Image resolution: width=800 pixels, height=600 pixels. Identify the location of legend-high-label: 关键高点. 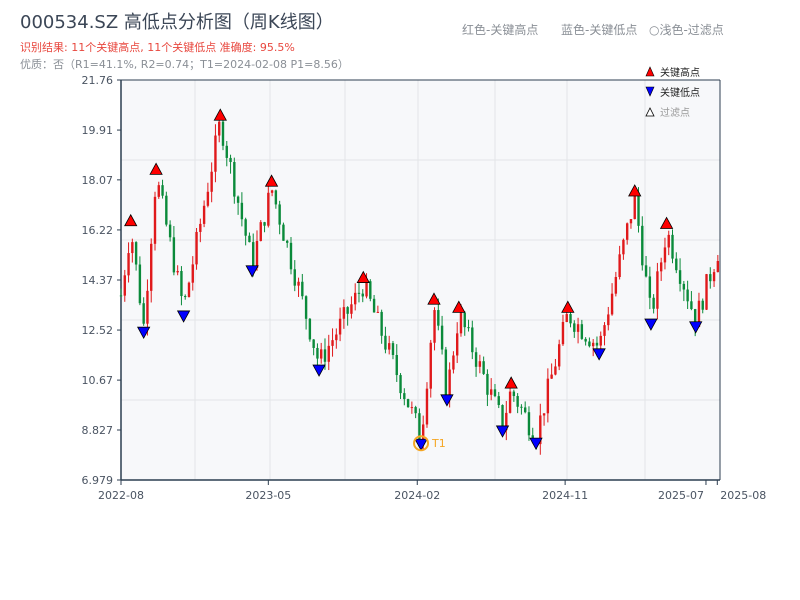
(680, 72).